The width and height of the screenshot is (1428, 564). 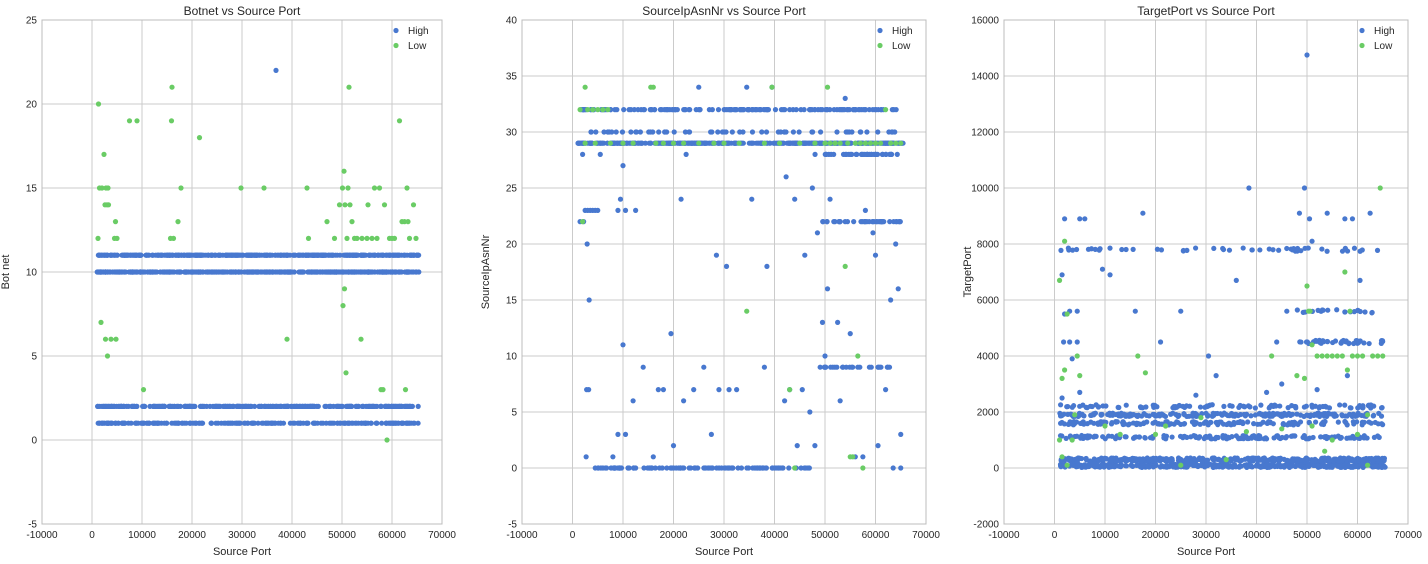 I want to click on x-tick-label: 60000, so click(x=392, y=535).